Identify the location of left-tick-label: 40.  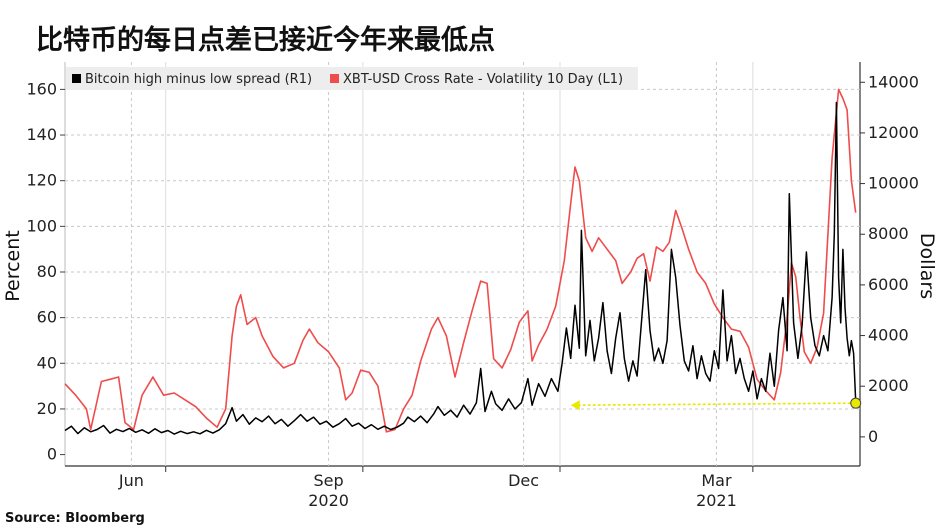
(47, 362).